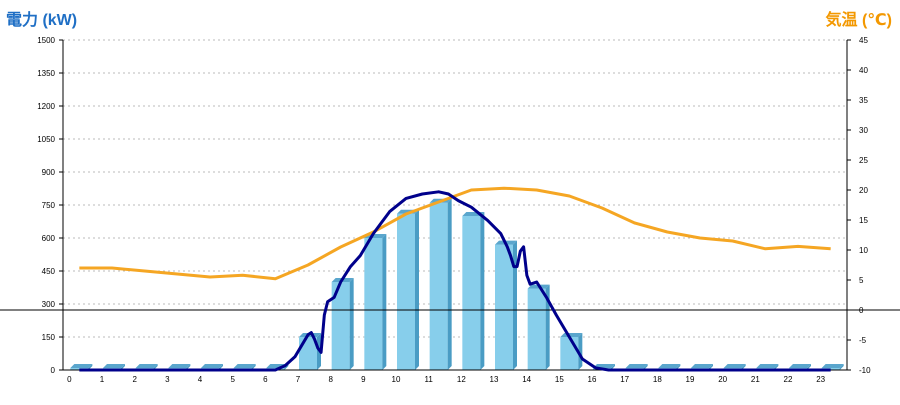 The width and height of the screenshot is (900, 405). What do you see at coordinates (49, 304) in the screenshot?
I see `y-left-tick-label: 300` at bounding box center [49, 304].